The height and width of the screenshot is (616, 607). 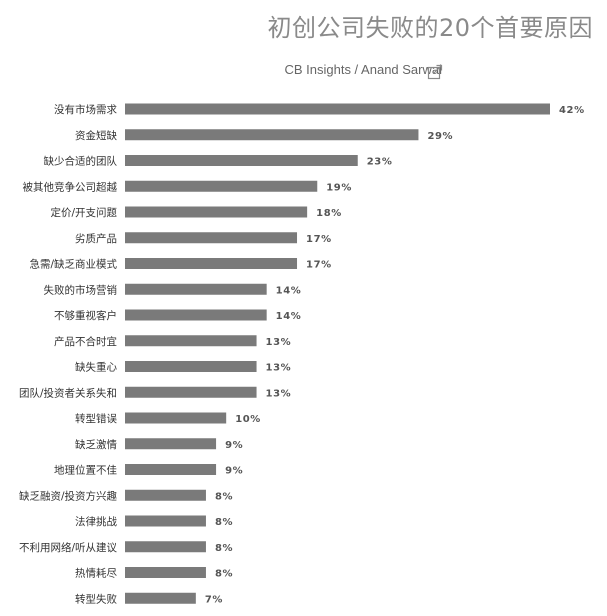 What do you see at coordinates (68, 495) in the screenshot?
I see `category-label: 缺乏融资/投资方兴趣` at bounding box center [68, 495].